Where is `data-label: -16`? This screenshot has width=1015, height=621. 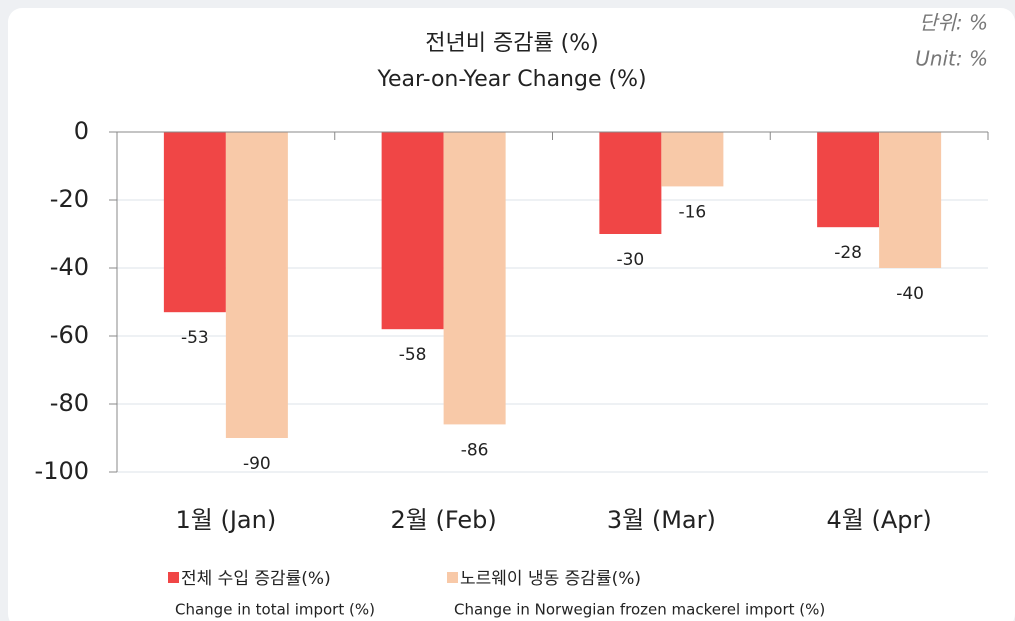 data-label: -16 is located at coordinates (692, 212).